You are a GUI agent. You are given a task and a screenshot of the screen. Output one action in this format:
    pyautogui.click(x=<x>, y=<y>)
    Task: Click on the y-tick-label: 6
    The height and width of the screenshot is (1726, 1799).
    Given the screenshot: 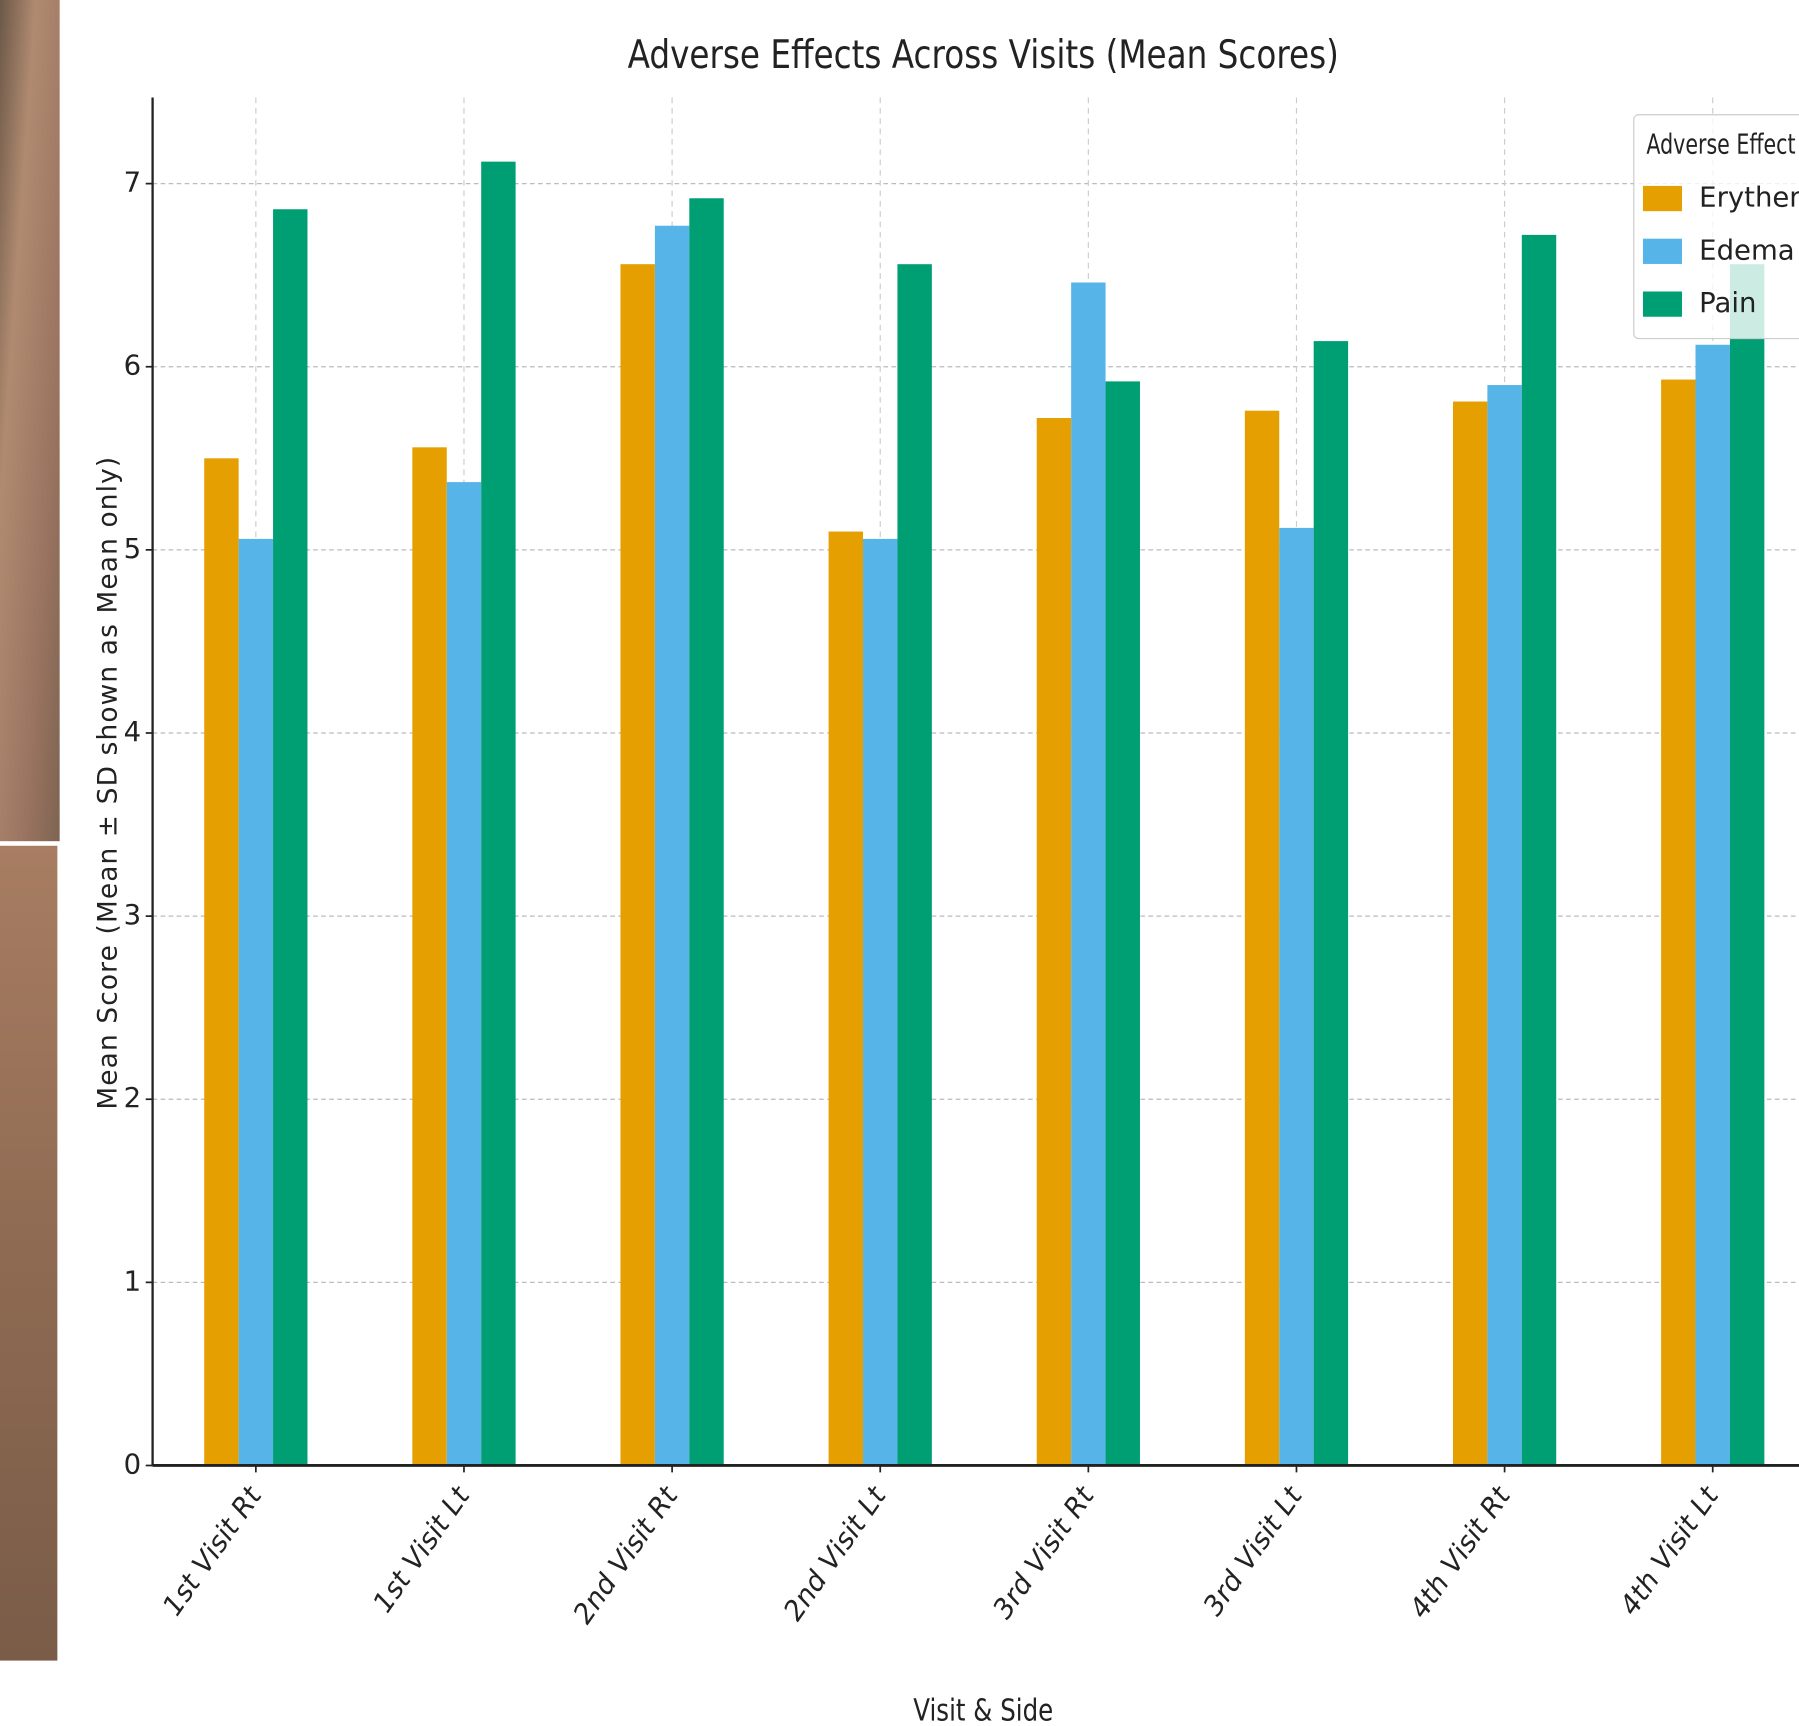 What is the action you would take?
    pyautogui.click(x=133, y=366)
    